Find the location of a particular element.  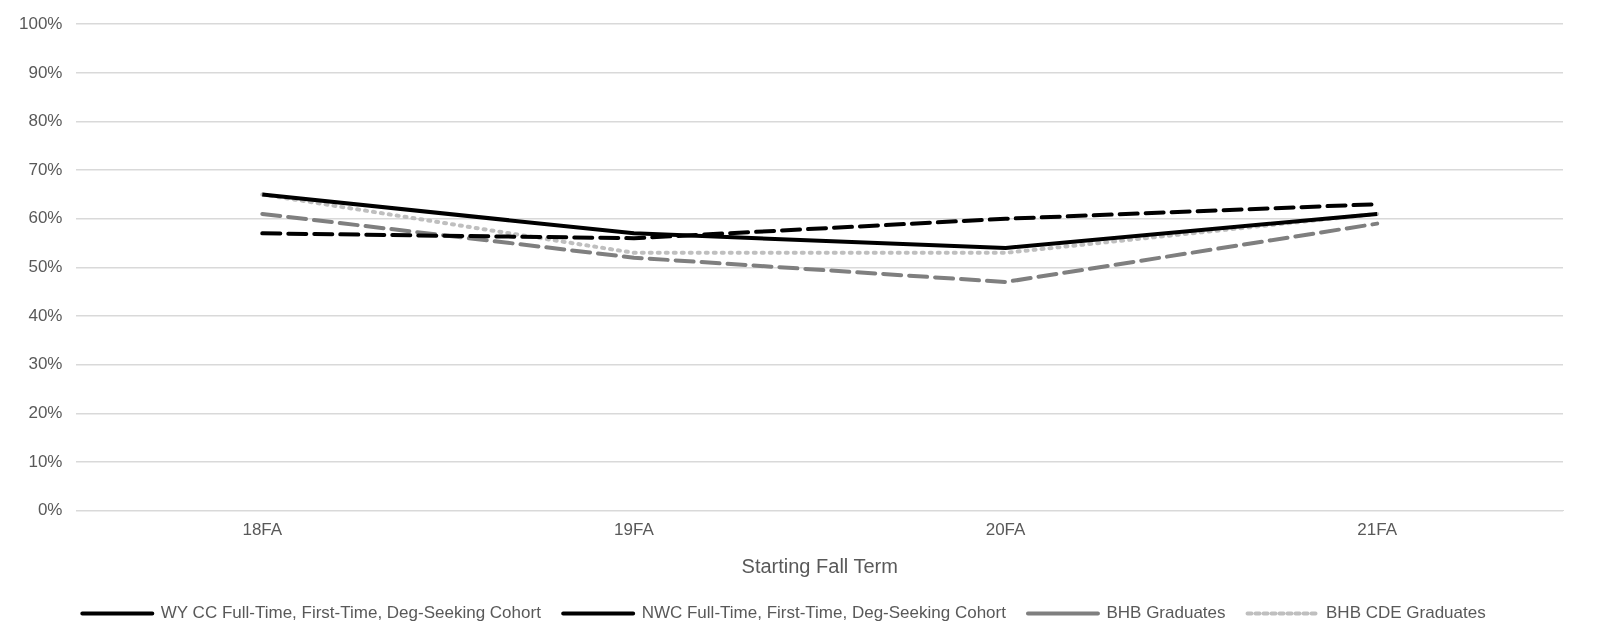

y-tick-label: 50% is located at coordinates (45, 267).